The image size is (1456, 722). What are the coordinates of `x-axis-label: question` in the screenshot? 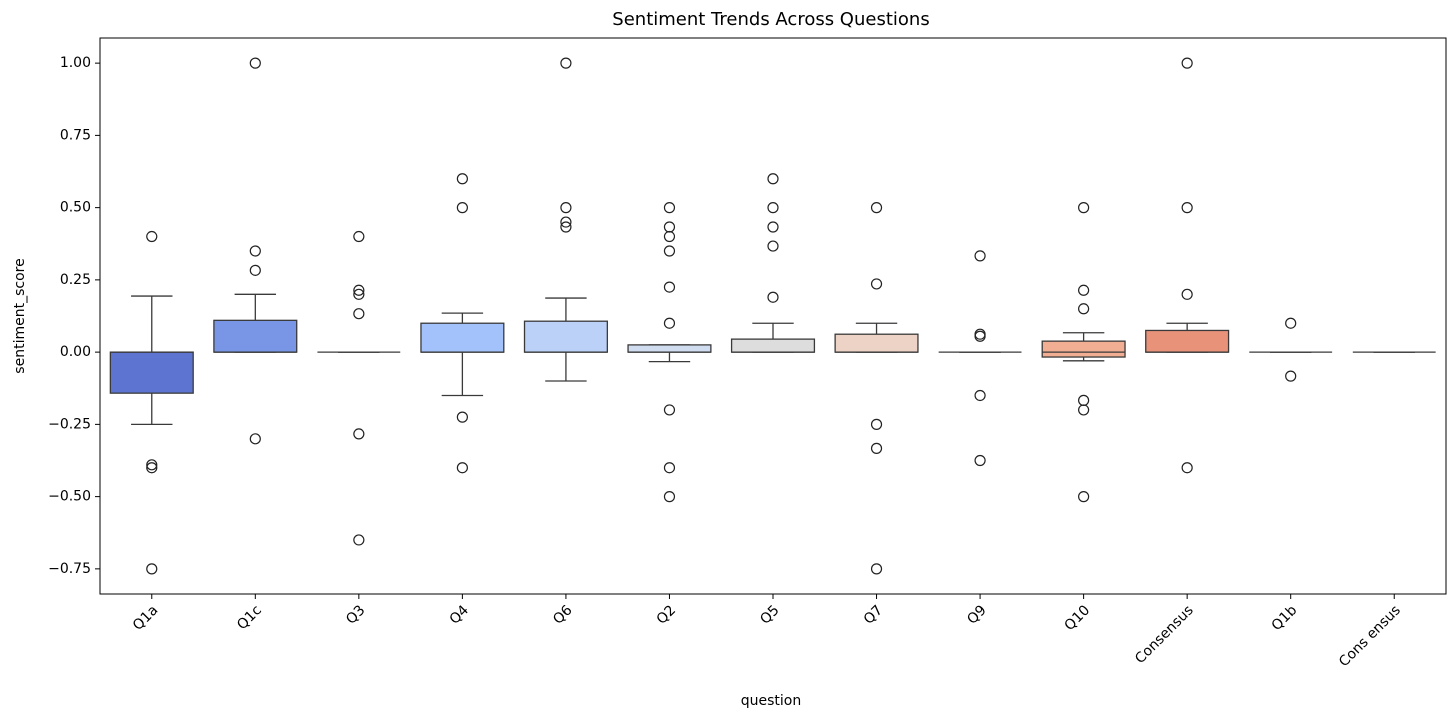 It's located at (771, 701).